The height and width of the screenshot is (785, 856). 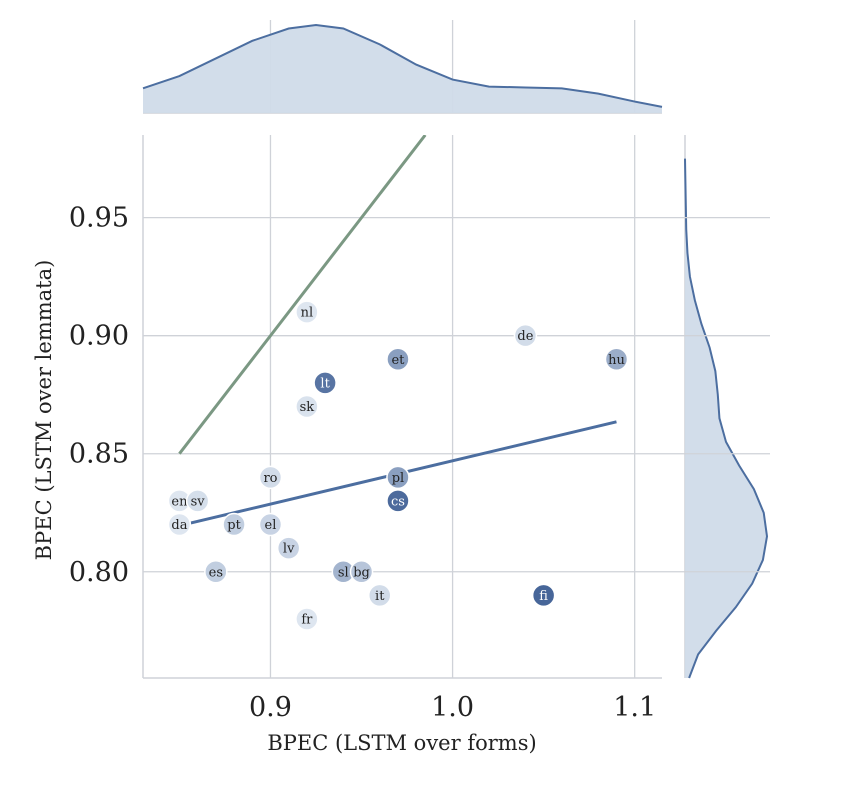 I want to click on scatter-point-fr: fr, so click(x=307, y=619).